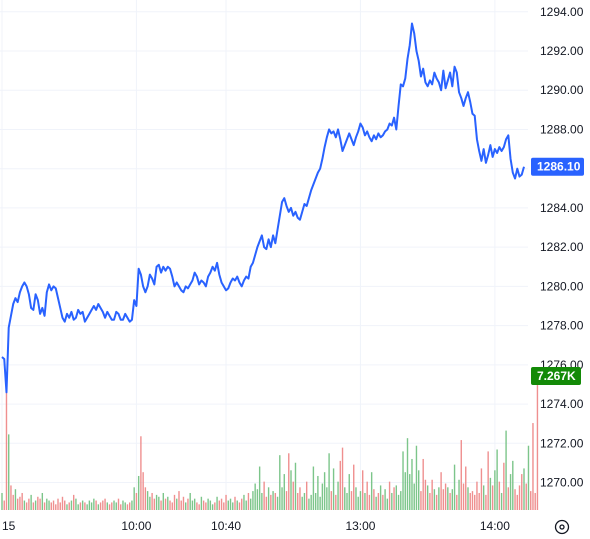 This screenshot has height=539, width=590. I want to click on last-price-label: 1286.10, so click(559, 167).